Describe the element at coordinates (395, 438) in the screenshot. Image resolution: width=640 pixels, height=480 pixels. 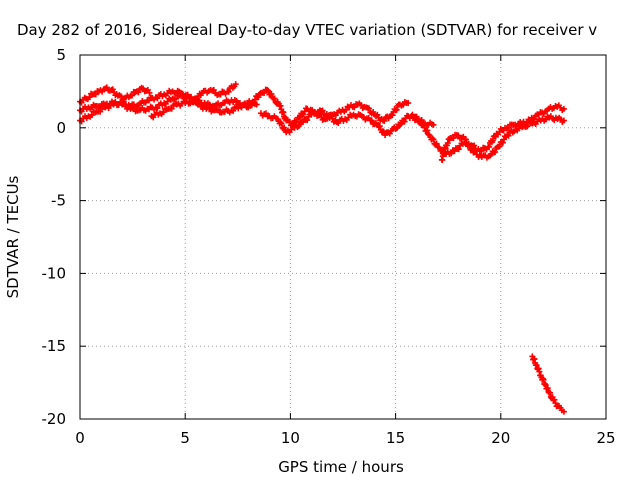
I see `x-tick-label: 15` at that location.